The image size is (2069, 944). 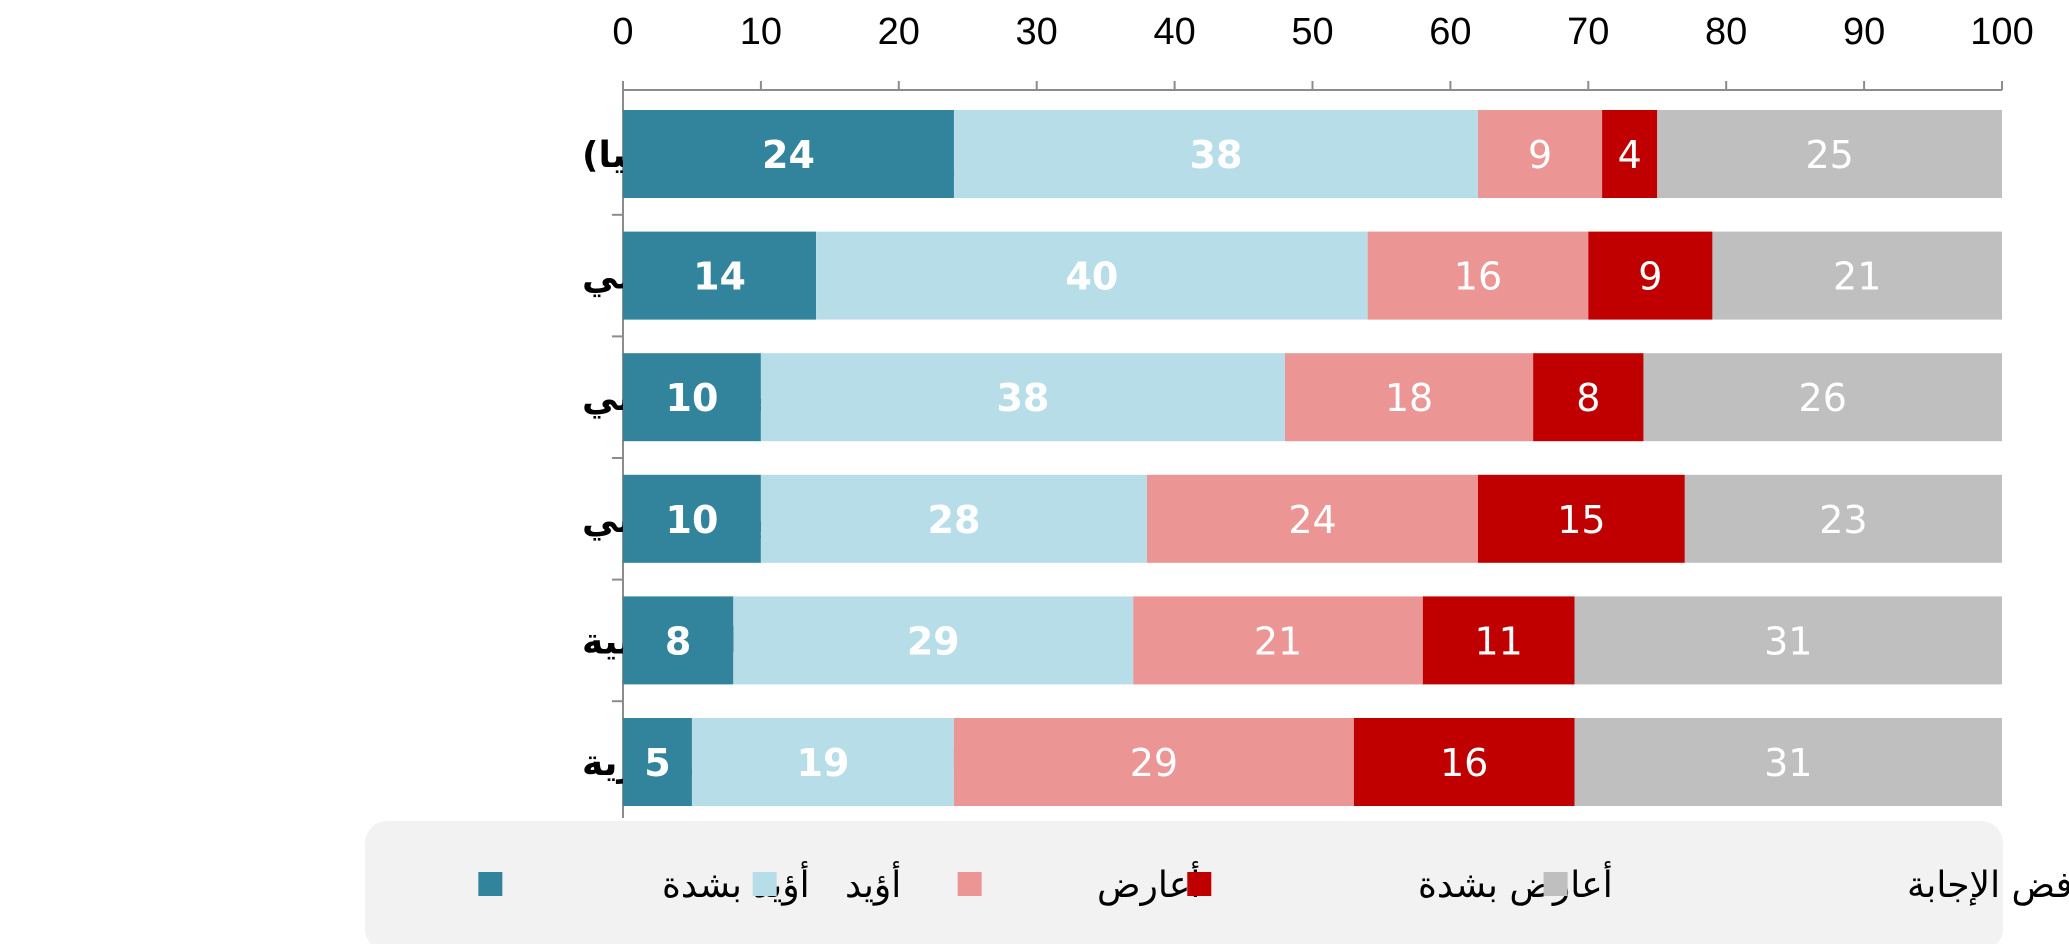 I want to click on data-label: 4, so click(x=1630, y=155).